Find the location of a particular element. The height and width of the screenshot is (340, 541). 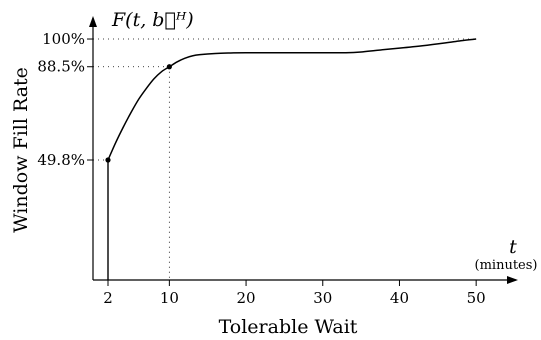

x-tick-label: 50 is located at coordinates (476, 298).